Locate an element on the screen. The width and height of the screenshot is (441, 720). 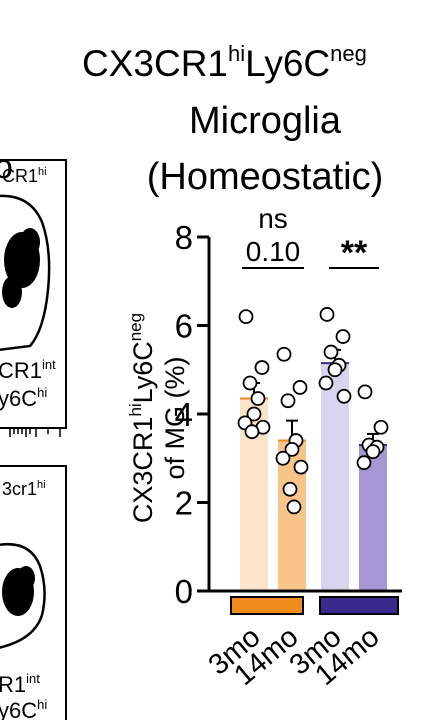
title-line2: Microglia is located at coordinates (265, 121).